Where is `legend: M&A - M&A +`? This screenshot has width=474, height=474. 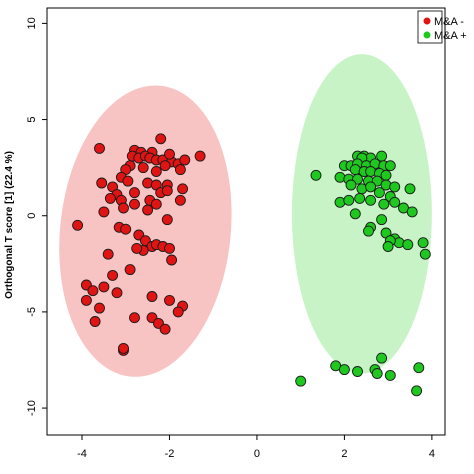 legend: M&A - M&A + is located at coordinates (442, 27).